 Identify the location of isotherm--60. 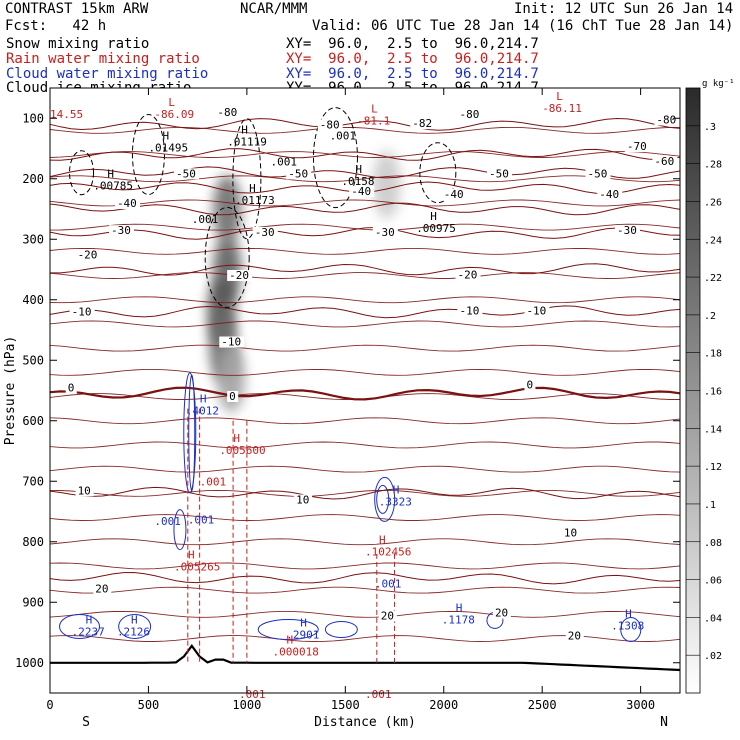
(365, 172).